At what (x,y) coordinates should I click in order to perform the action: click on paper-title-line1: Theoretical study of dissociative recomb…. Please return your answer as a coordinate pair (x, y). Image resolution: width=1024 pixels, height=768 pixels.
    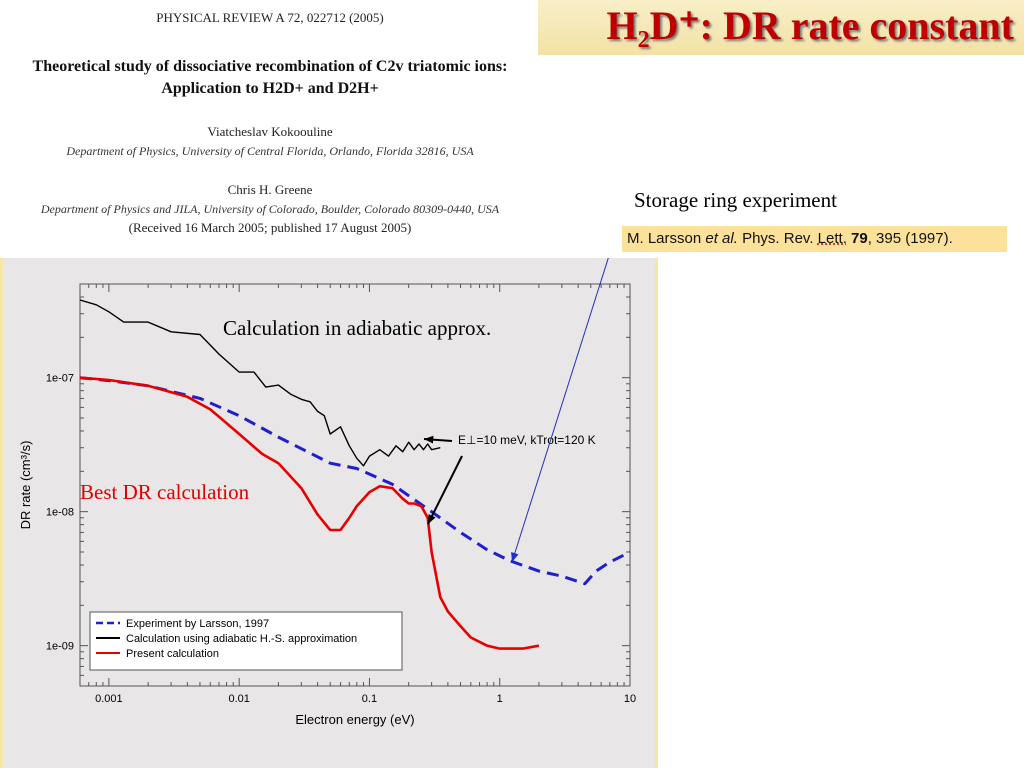
    Looking at the image, I should click on (270, 66).